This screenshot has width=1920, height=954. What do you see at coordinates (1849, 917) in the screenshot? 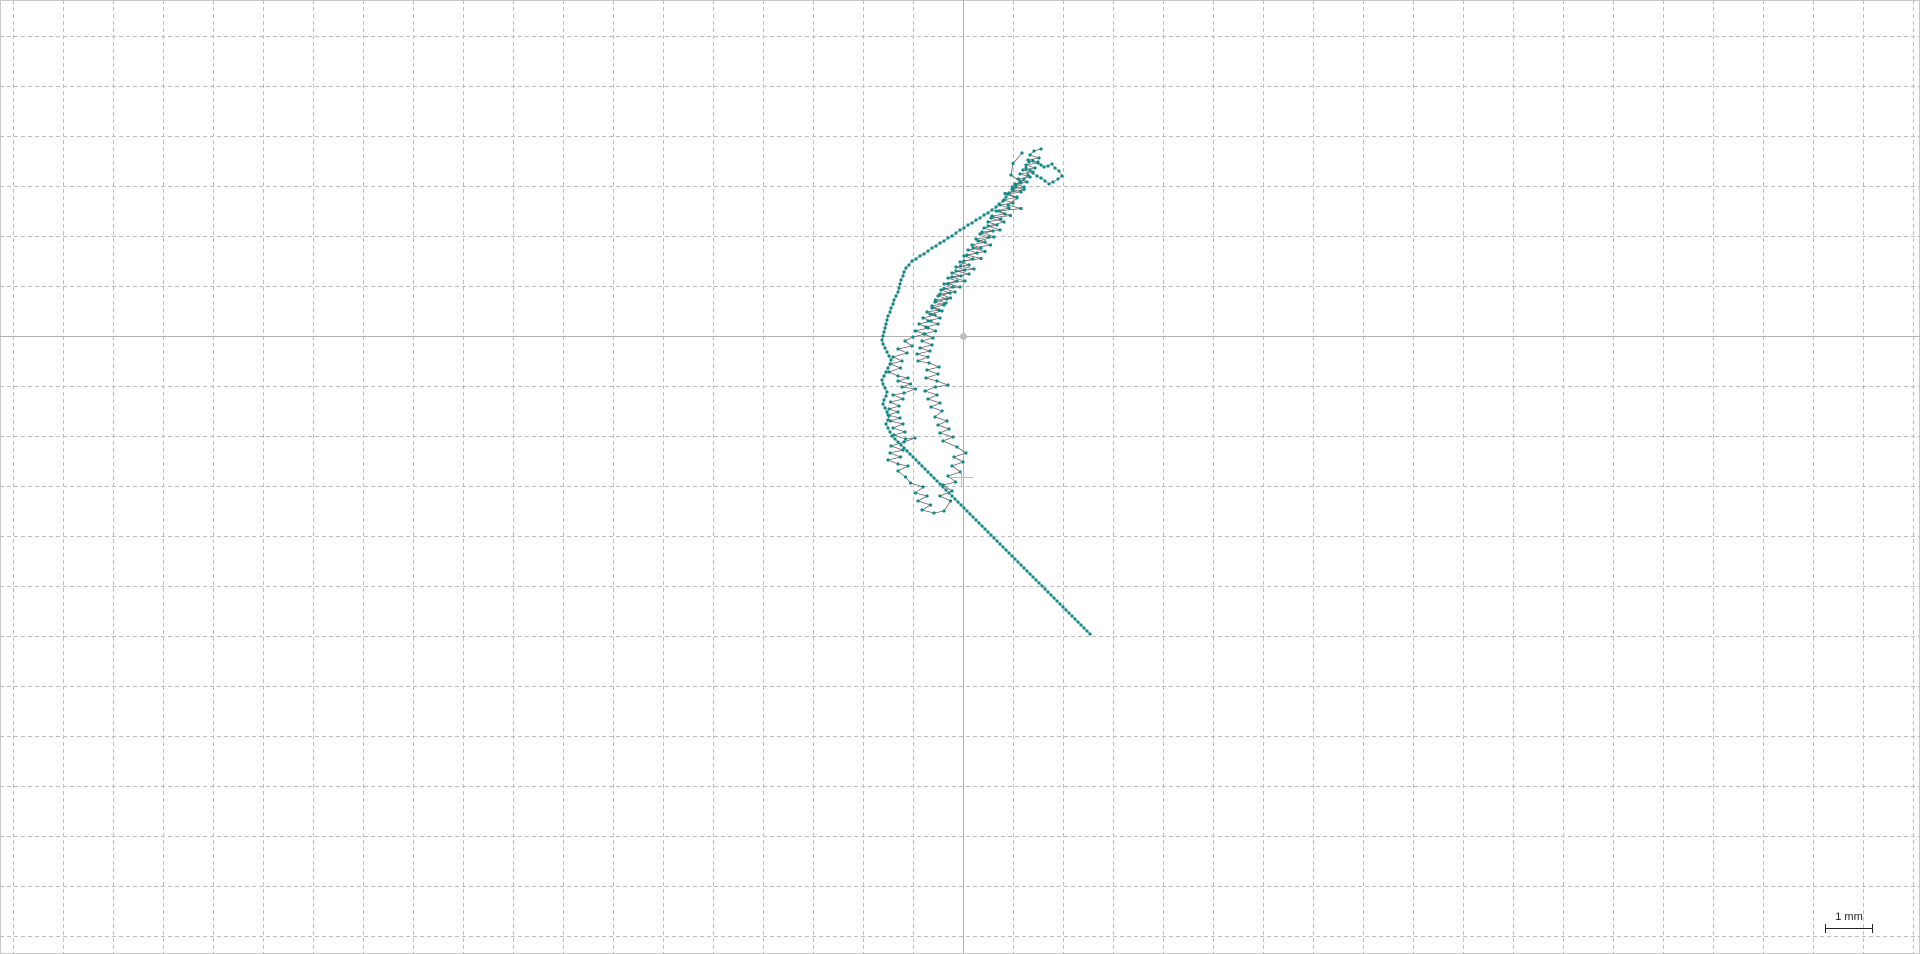
I see `scale-bar-label: 1 mm` at bounding box center [1849, 917].